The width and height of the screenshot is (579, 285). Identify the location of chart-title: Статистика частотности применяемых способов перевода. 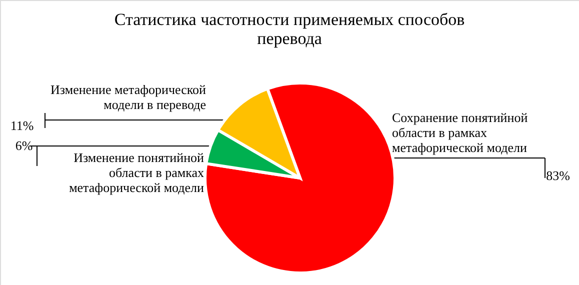
(289, 29).